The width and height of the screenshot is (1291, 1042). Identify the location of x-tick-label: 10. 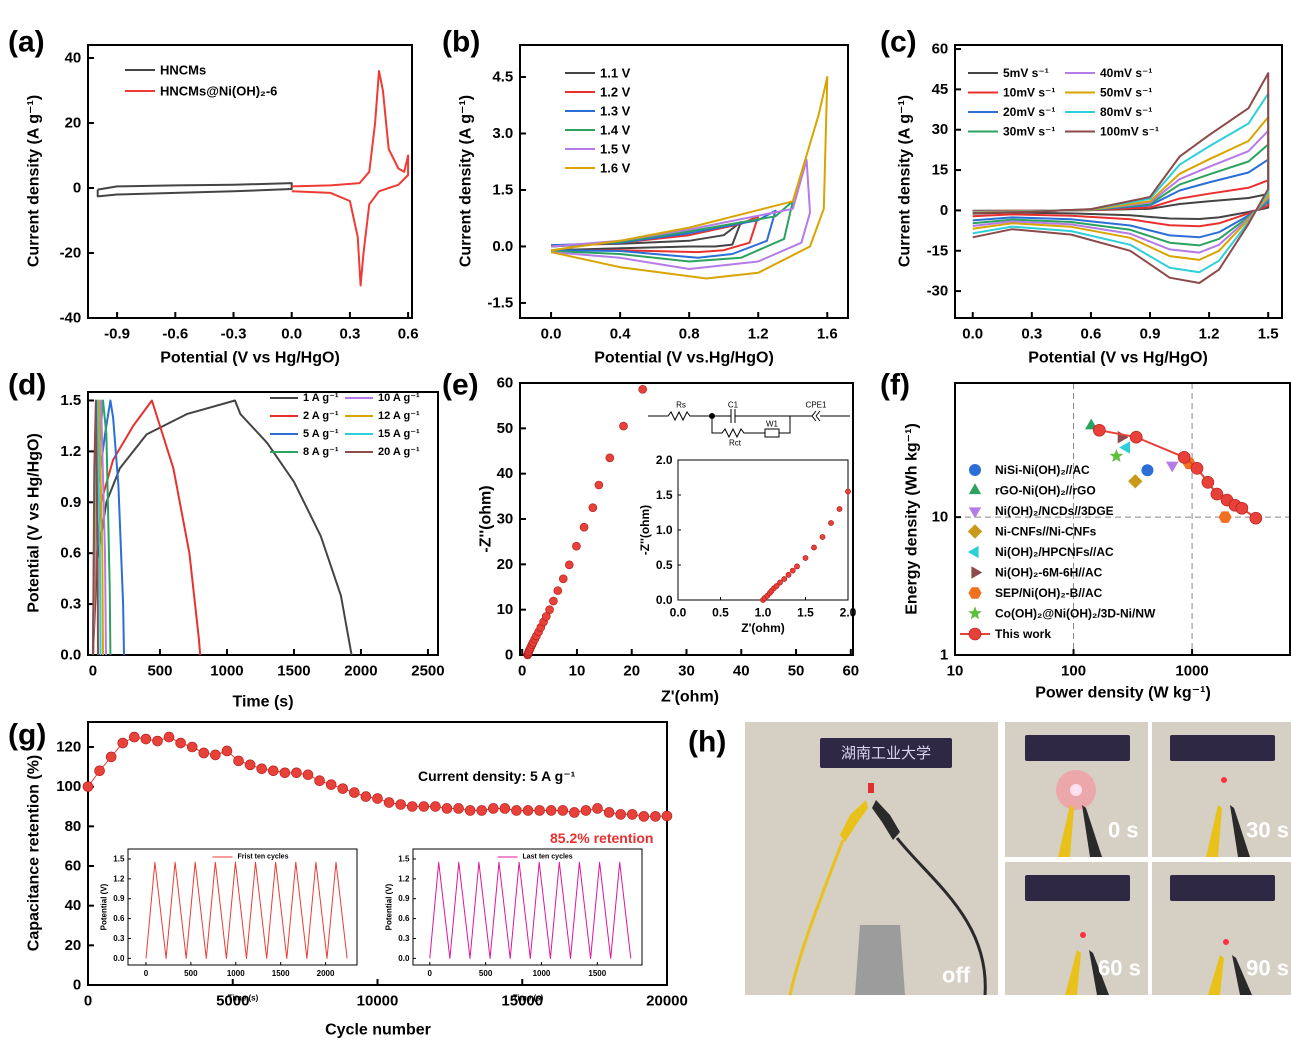
(955, 670).